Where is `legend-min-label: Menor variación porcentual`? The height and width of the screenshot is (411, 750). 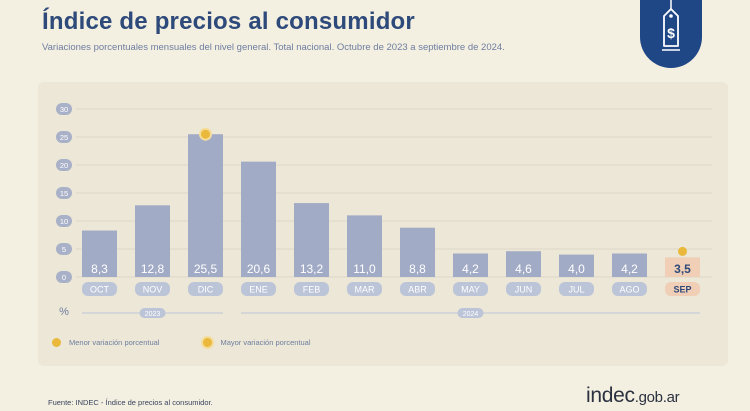
legend-min-label: Menor variación porcentual is located at coordinates (114, 342).